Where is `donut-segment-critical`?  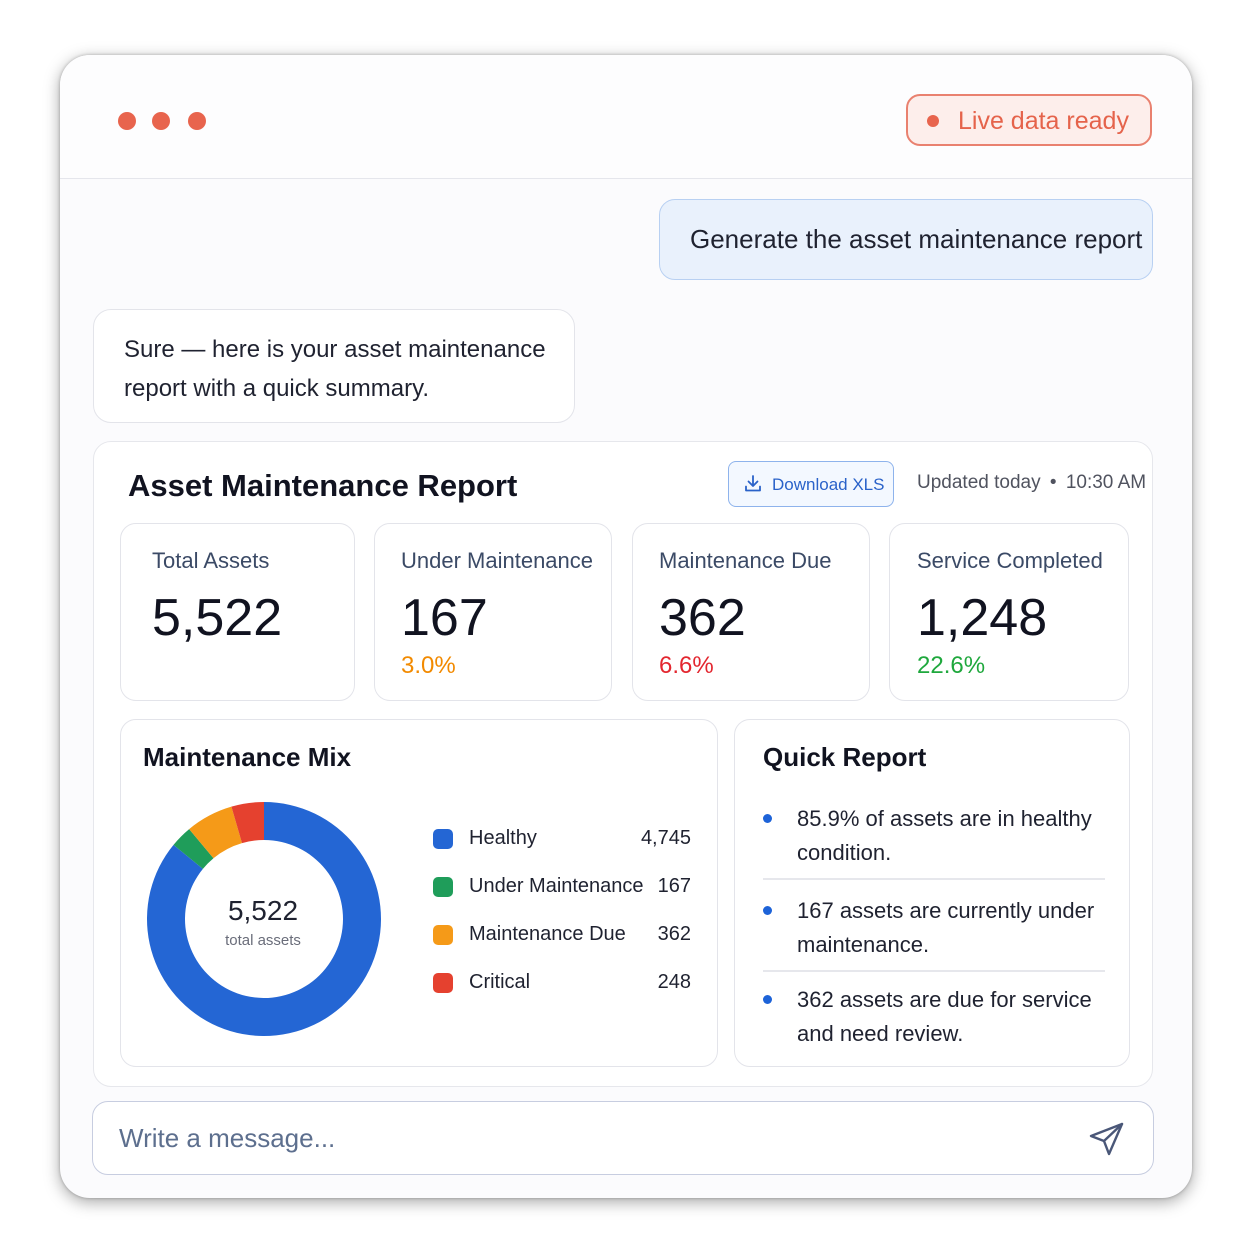 donut-segment-critical is located at coordinates (247, 823).